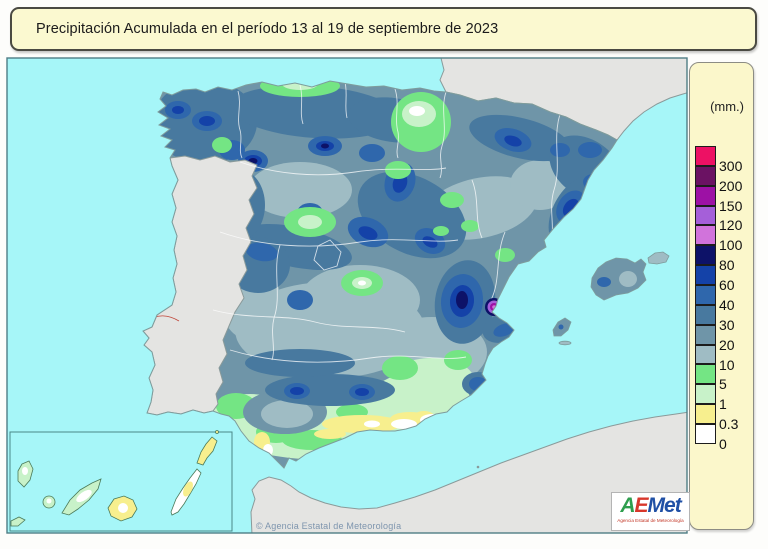 This screenshot has height=549, width=768. I want to click on legend-panel: (mm.) 300 200 150 120 100 80 60 40 30 20 10 5 1 0.3 0, so click(721, 296).